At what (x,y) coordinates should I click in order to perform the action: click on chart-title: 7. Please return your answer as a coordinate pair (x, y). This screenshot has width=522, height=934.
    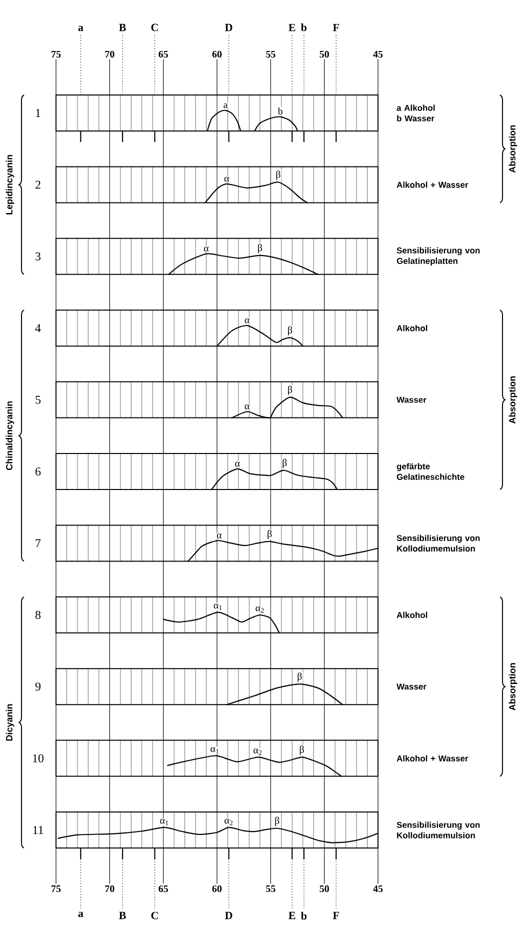
    Looking at the image, I should click on (38, 543).